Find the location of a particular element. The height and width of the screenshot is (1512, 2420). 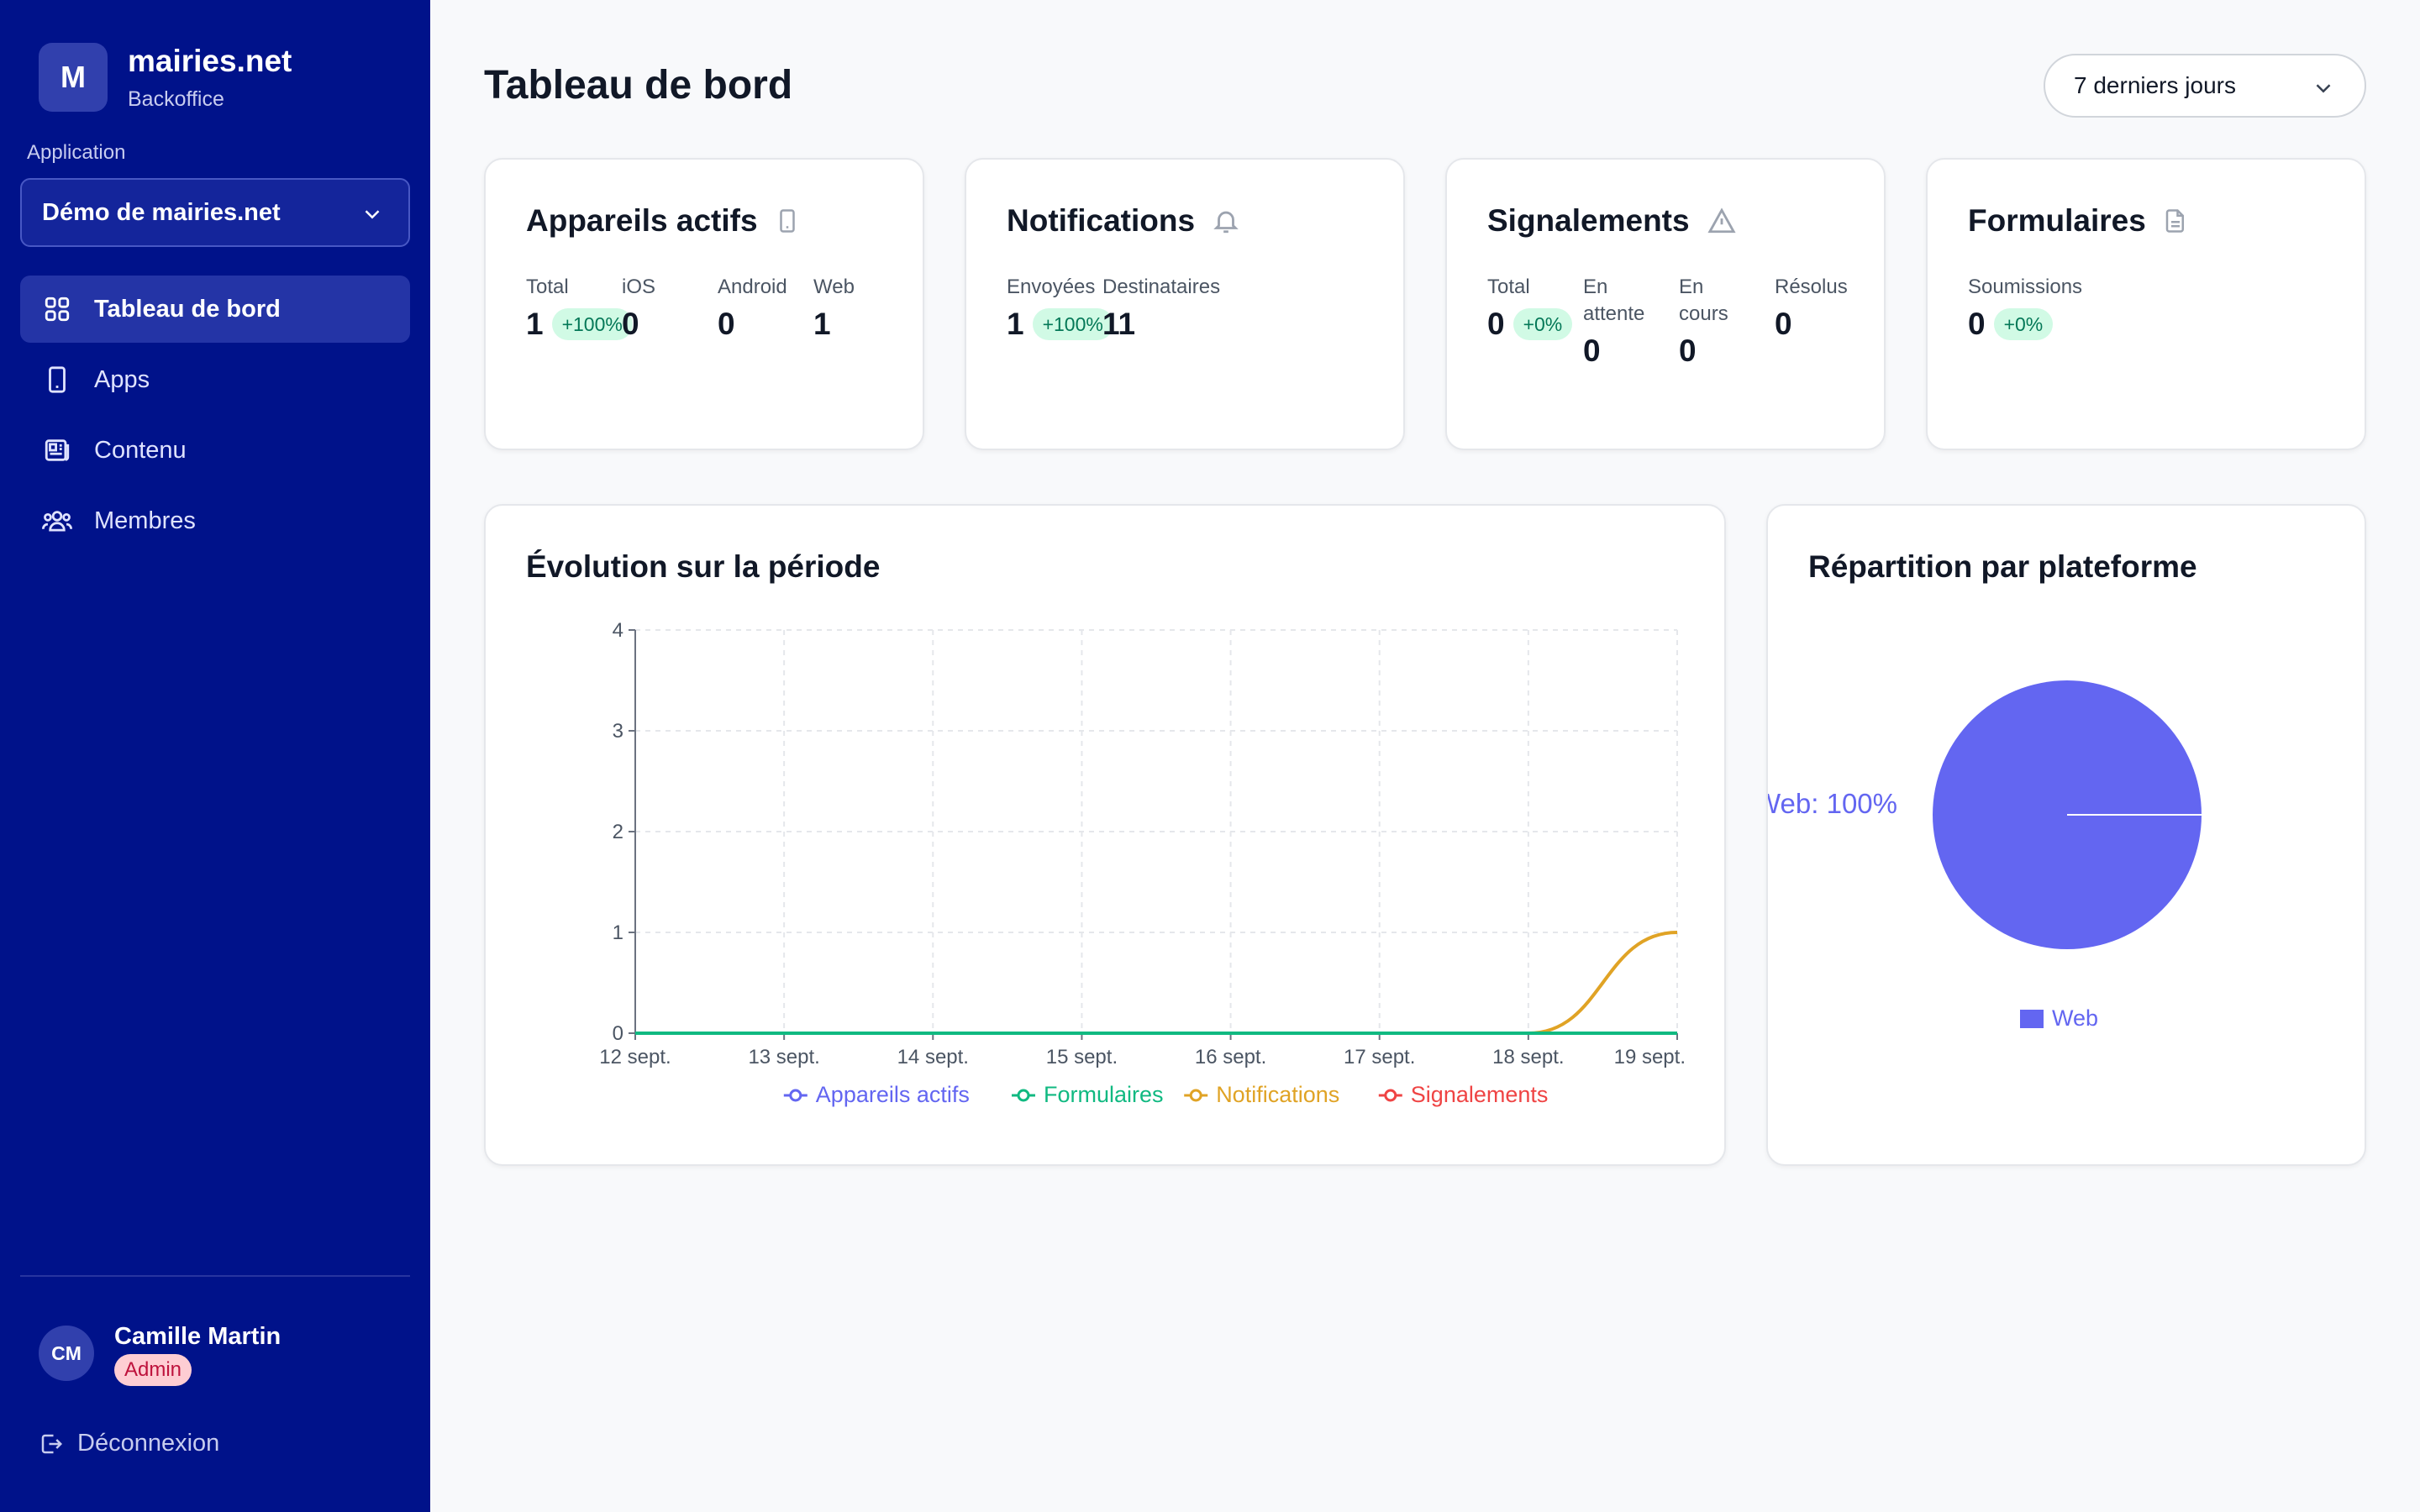

grid-icon is located at coordinates (57, 309).